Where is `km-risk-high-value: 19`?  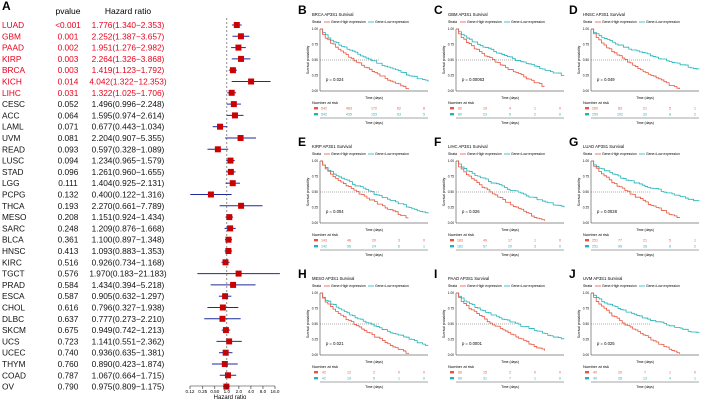 km-risk-high-value: 19 is located at coordinates (485, 109).